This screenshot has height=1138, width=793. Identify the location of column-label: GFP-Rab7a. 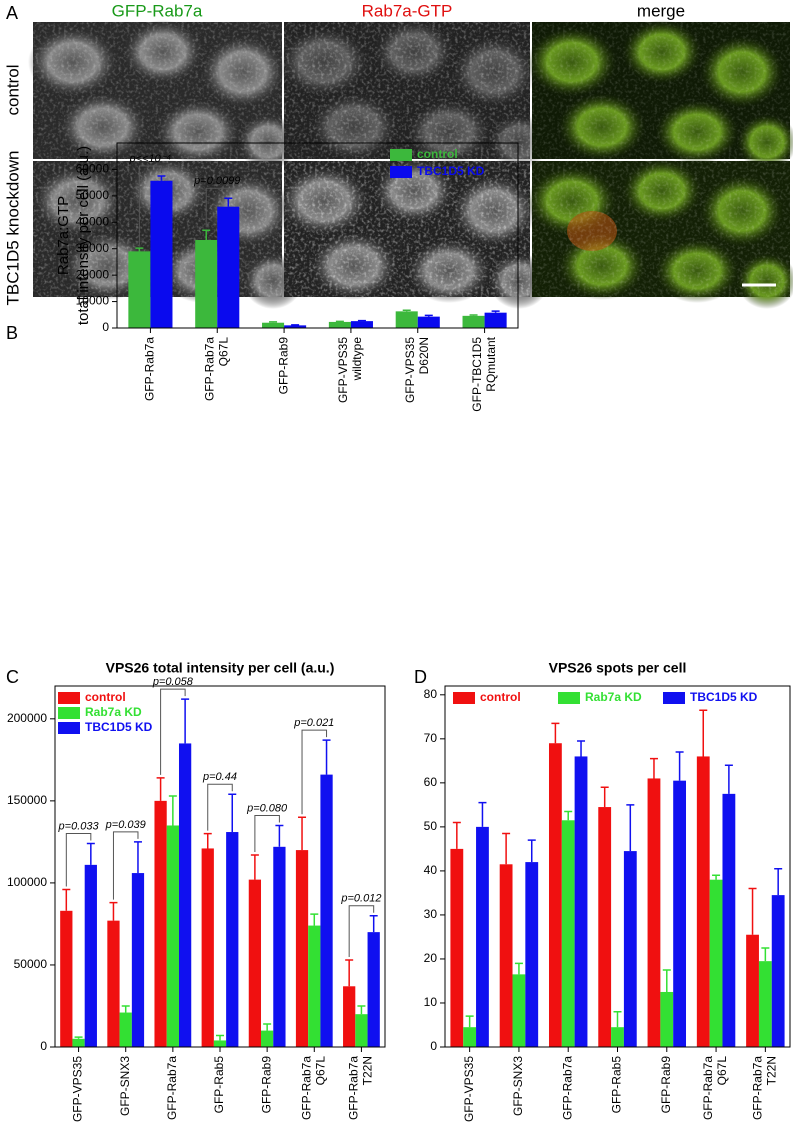
(157, 10).